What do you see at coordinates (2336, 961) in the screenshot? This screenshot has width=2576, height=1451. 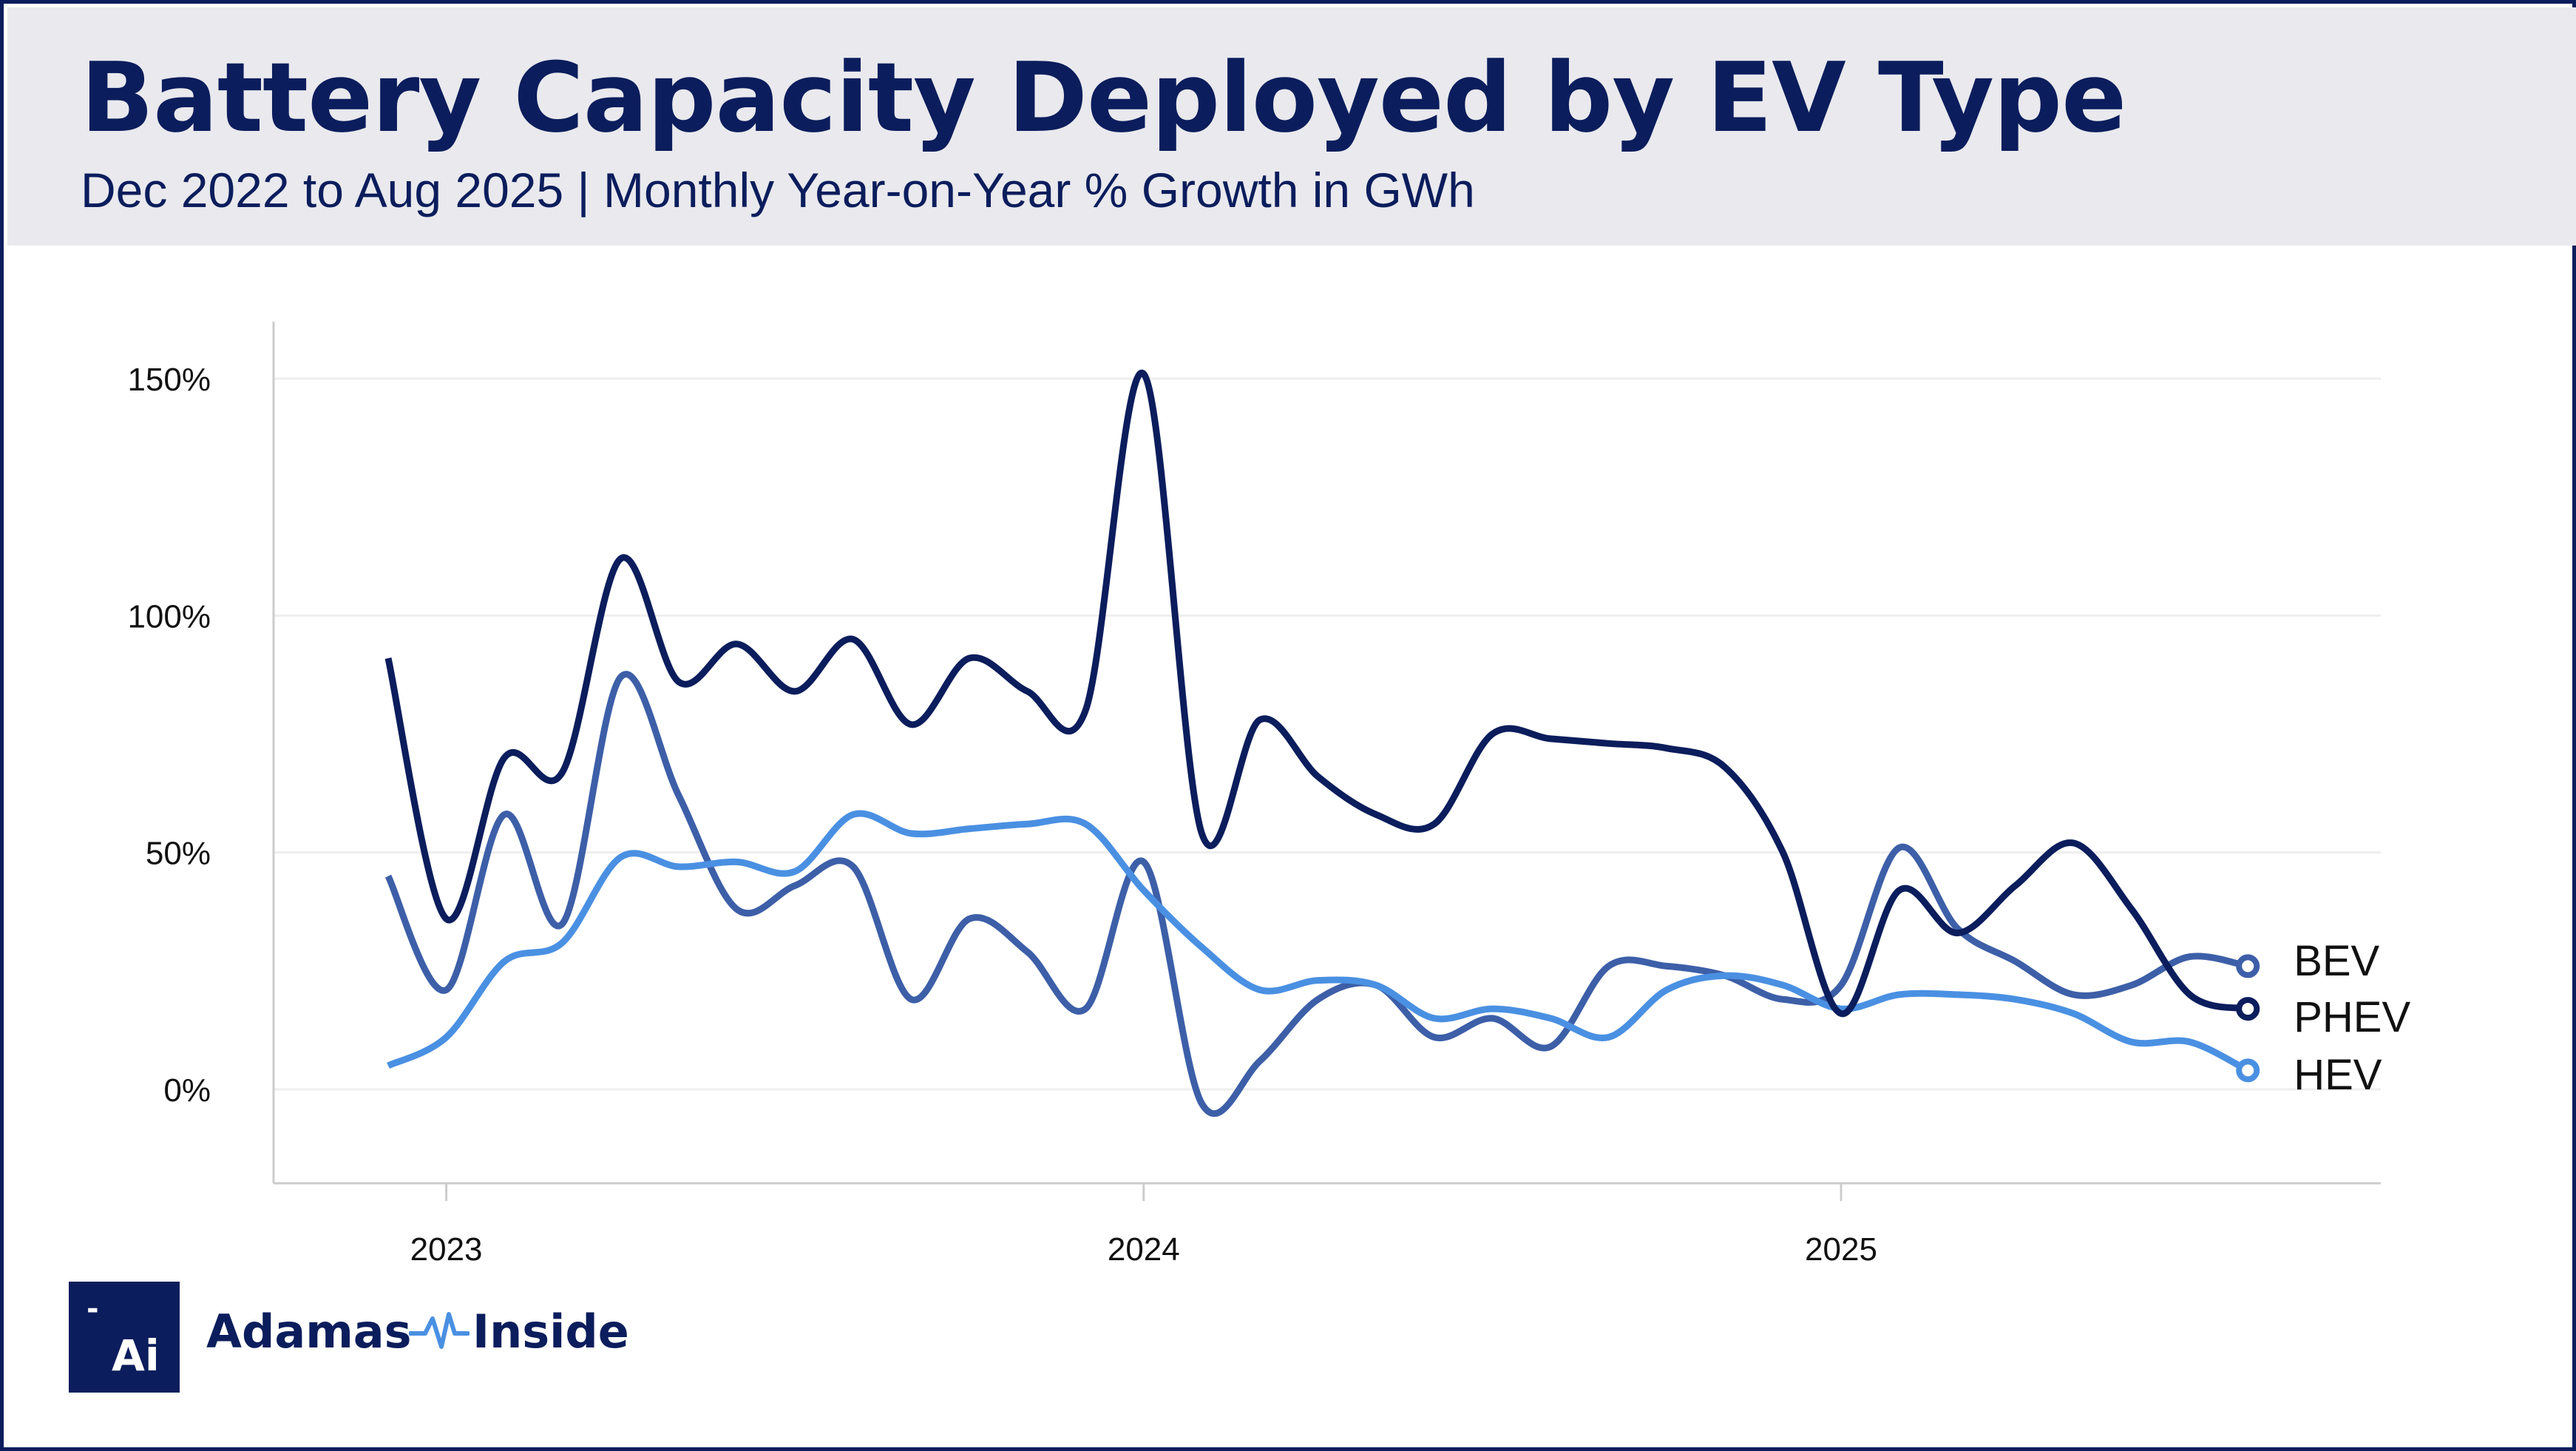 I see `series-label-bev: BEV` at bounding box center [2336, 961].